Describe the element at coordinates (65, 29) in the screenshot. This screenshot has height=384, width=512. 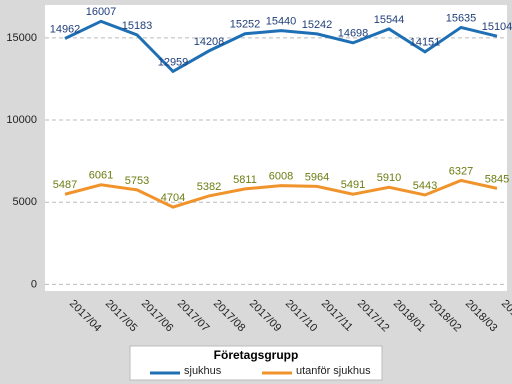
I see `data-label: 14962` at that location.